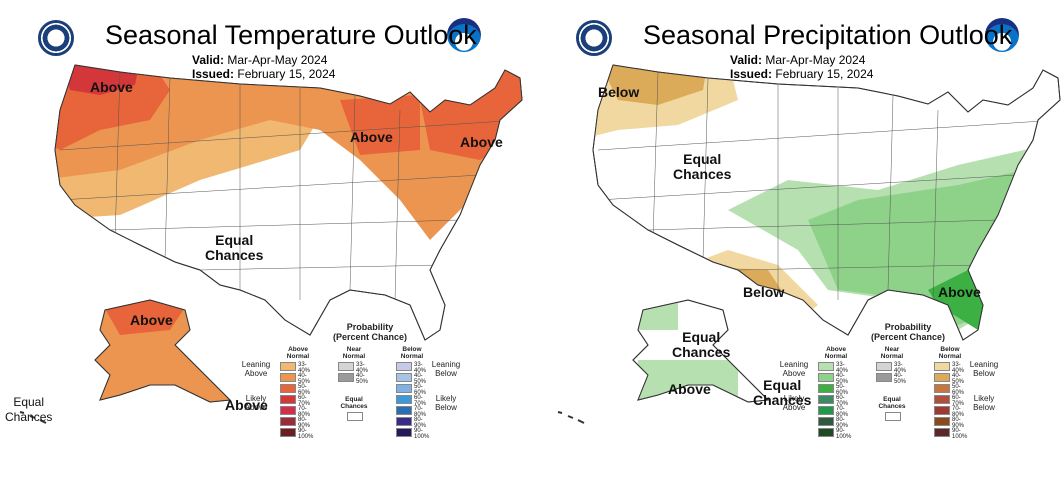 Image resolution: width=1062 pixels, height=490 pixels. What do you see at coordinates (828, 35) in the screenshot?
I see `outlook-title: Seasonal Precipitation Outlook` at bounding box center [828, 35].